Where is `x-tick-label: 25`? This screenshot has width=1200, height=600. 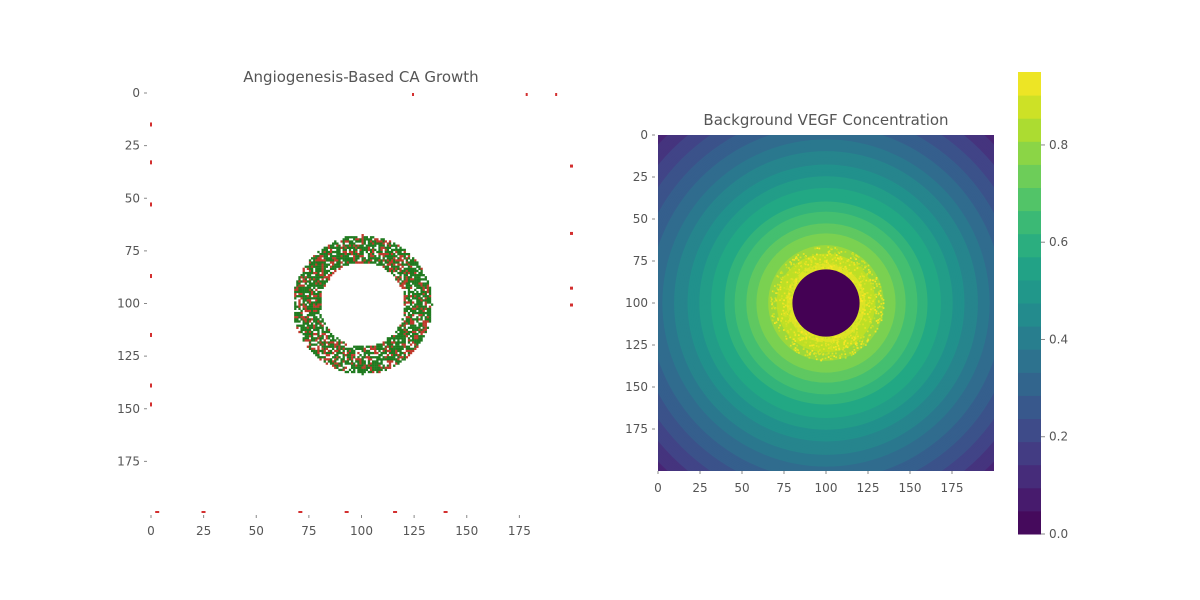
x-tick-label: 25 is located at coordinates (699, 488).